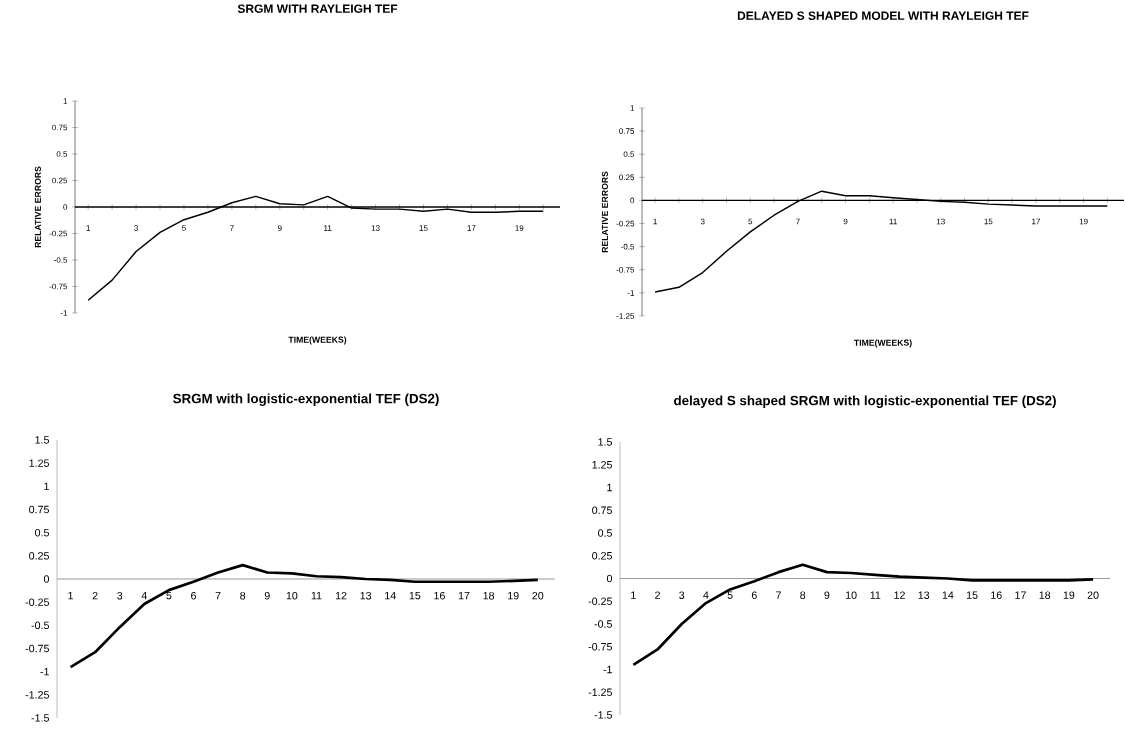 The width and height of the screenshot is (1126, 729). Describe the element at coordinates (40, 718) in the screenshot. I see `y-tick-label: -1.5` at that location.